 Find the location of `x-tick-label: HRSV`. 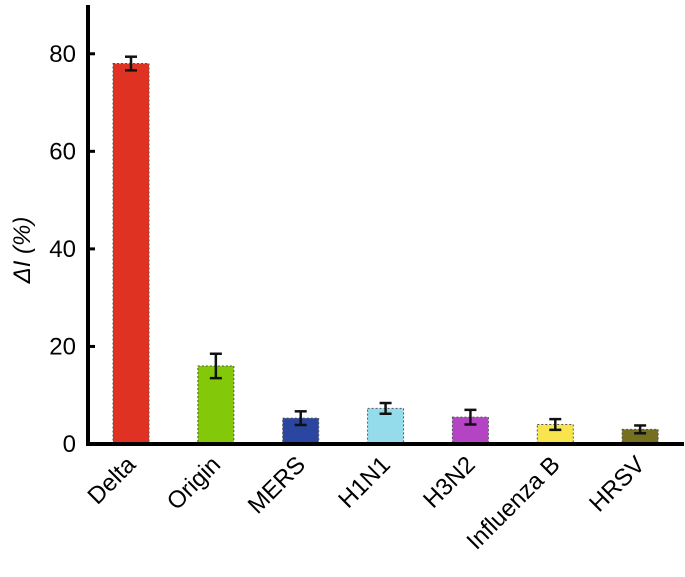

x-tick-label: HRSV is located at coordinates (617, 484).